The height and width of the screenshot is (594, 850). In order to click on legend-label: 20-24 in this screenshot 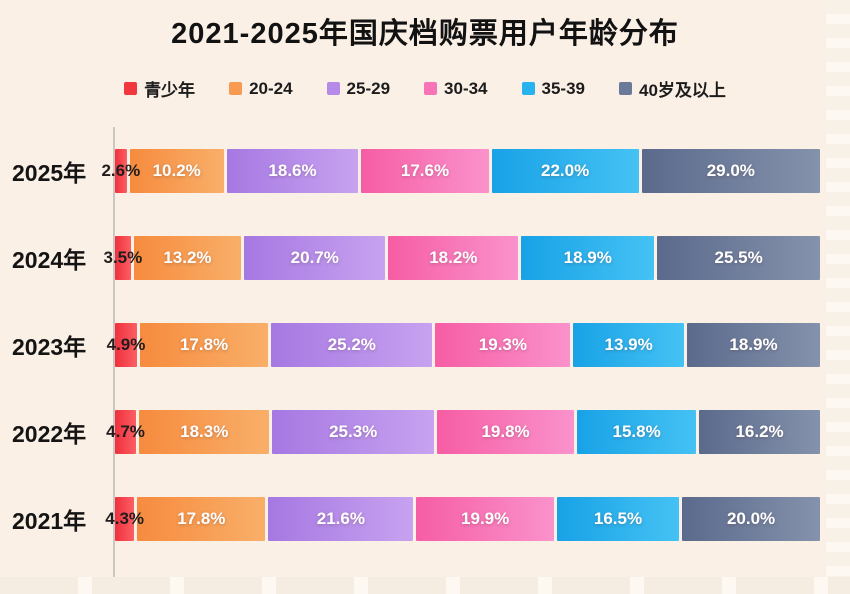, I will do `click(271, 88)`.